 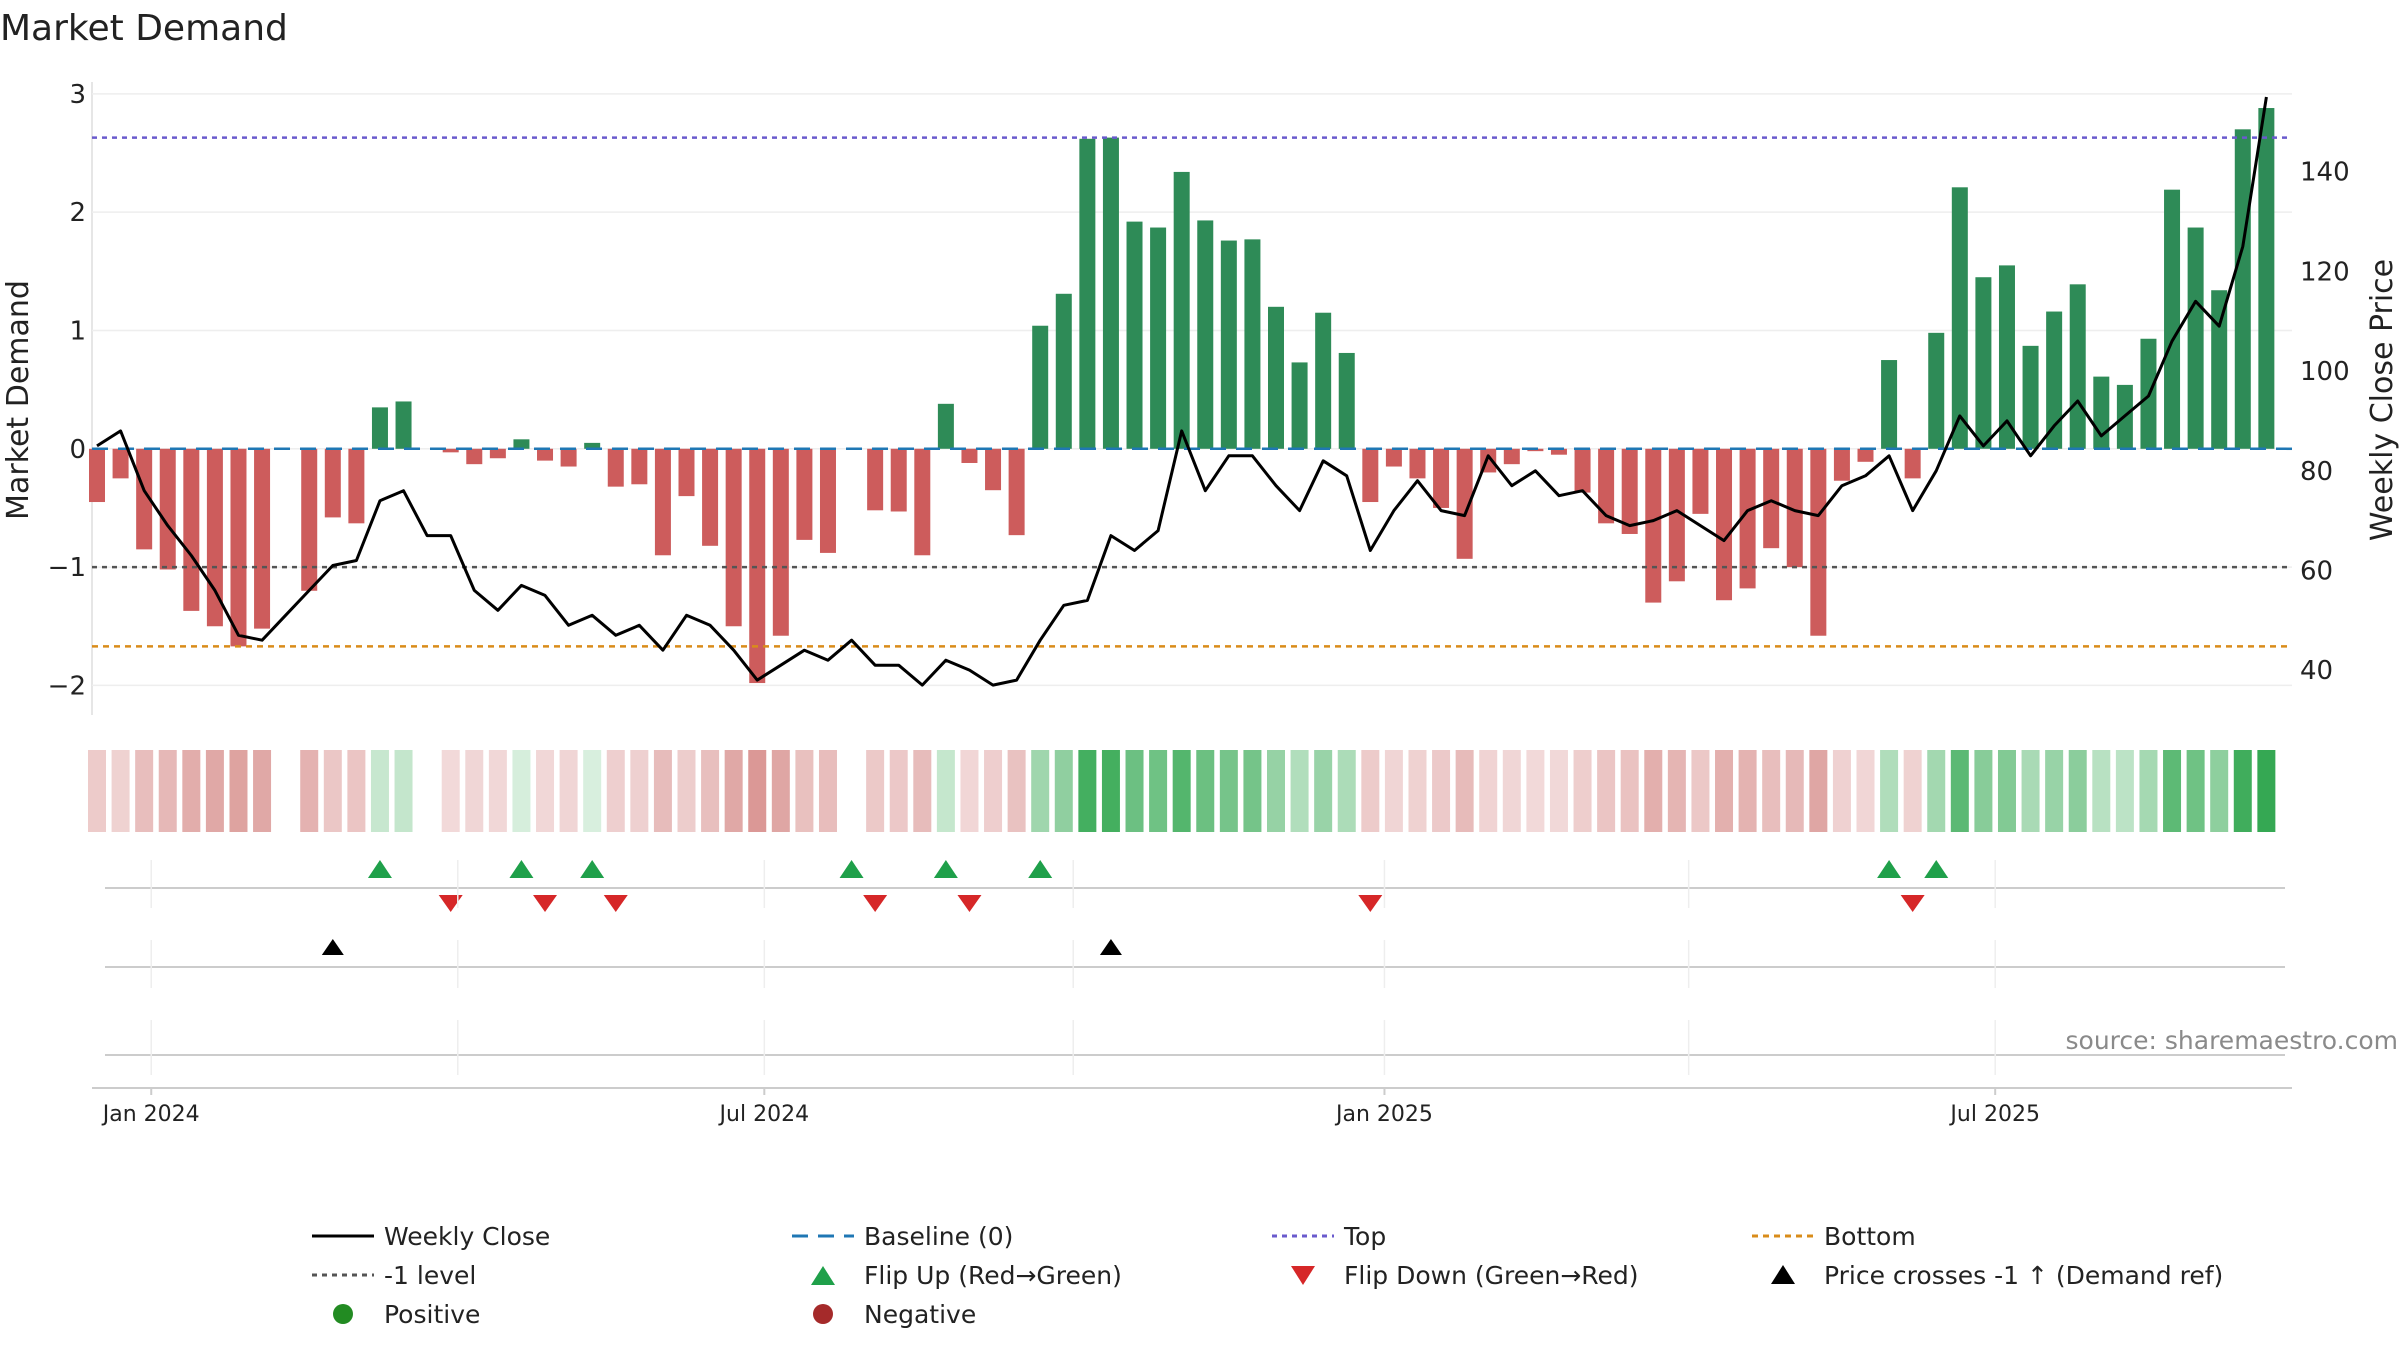 I want to click on y-tick-label: 3, so click(x=77, y=95).